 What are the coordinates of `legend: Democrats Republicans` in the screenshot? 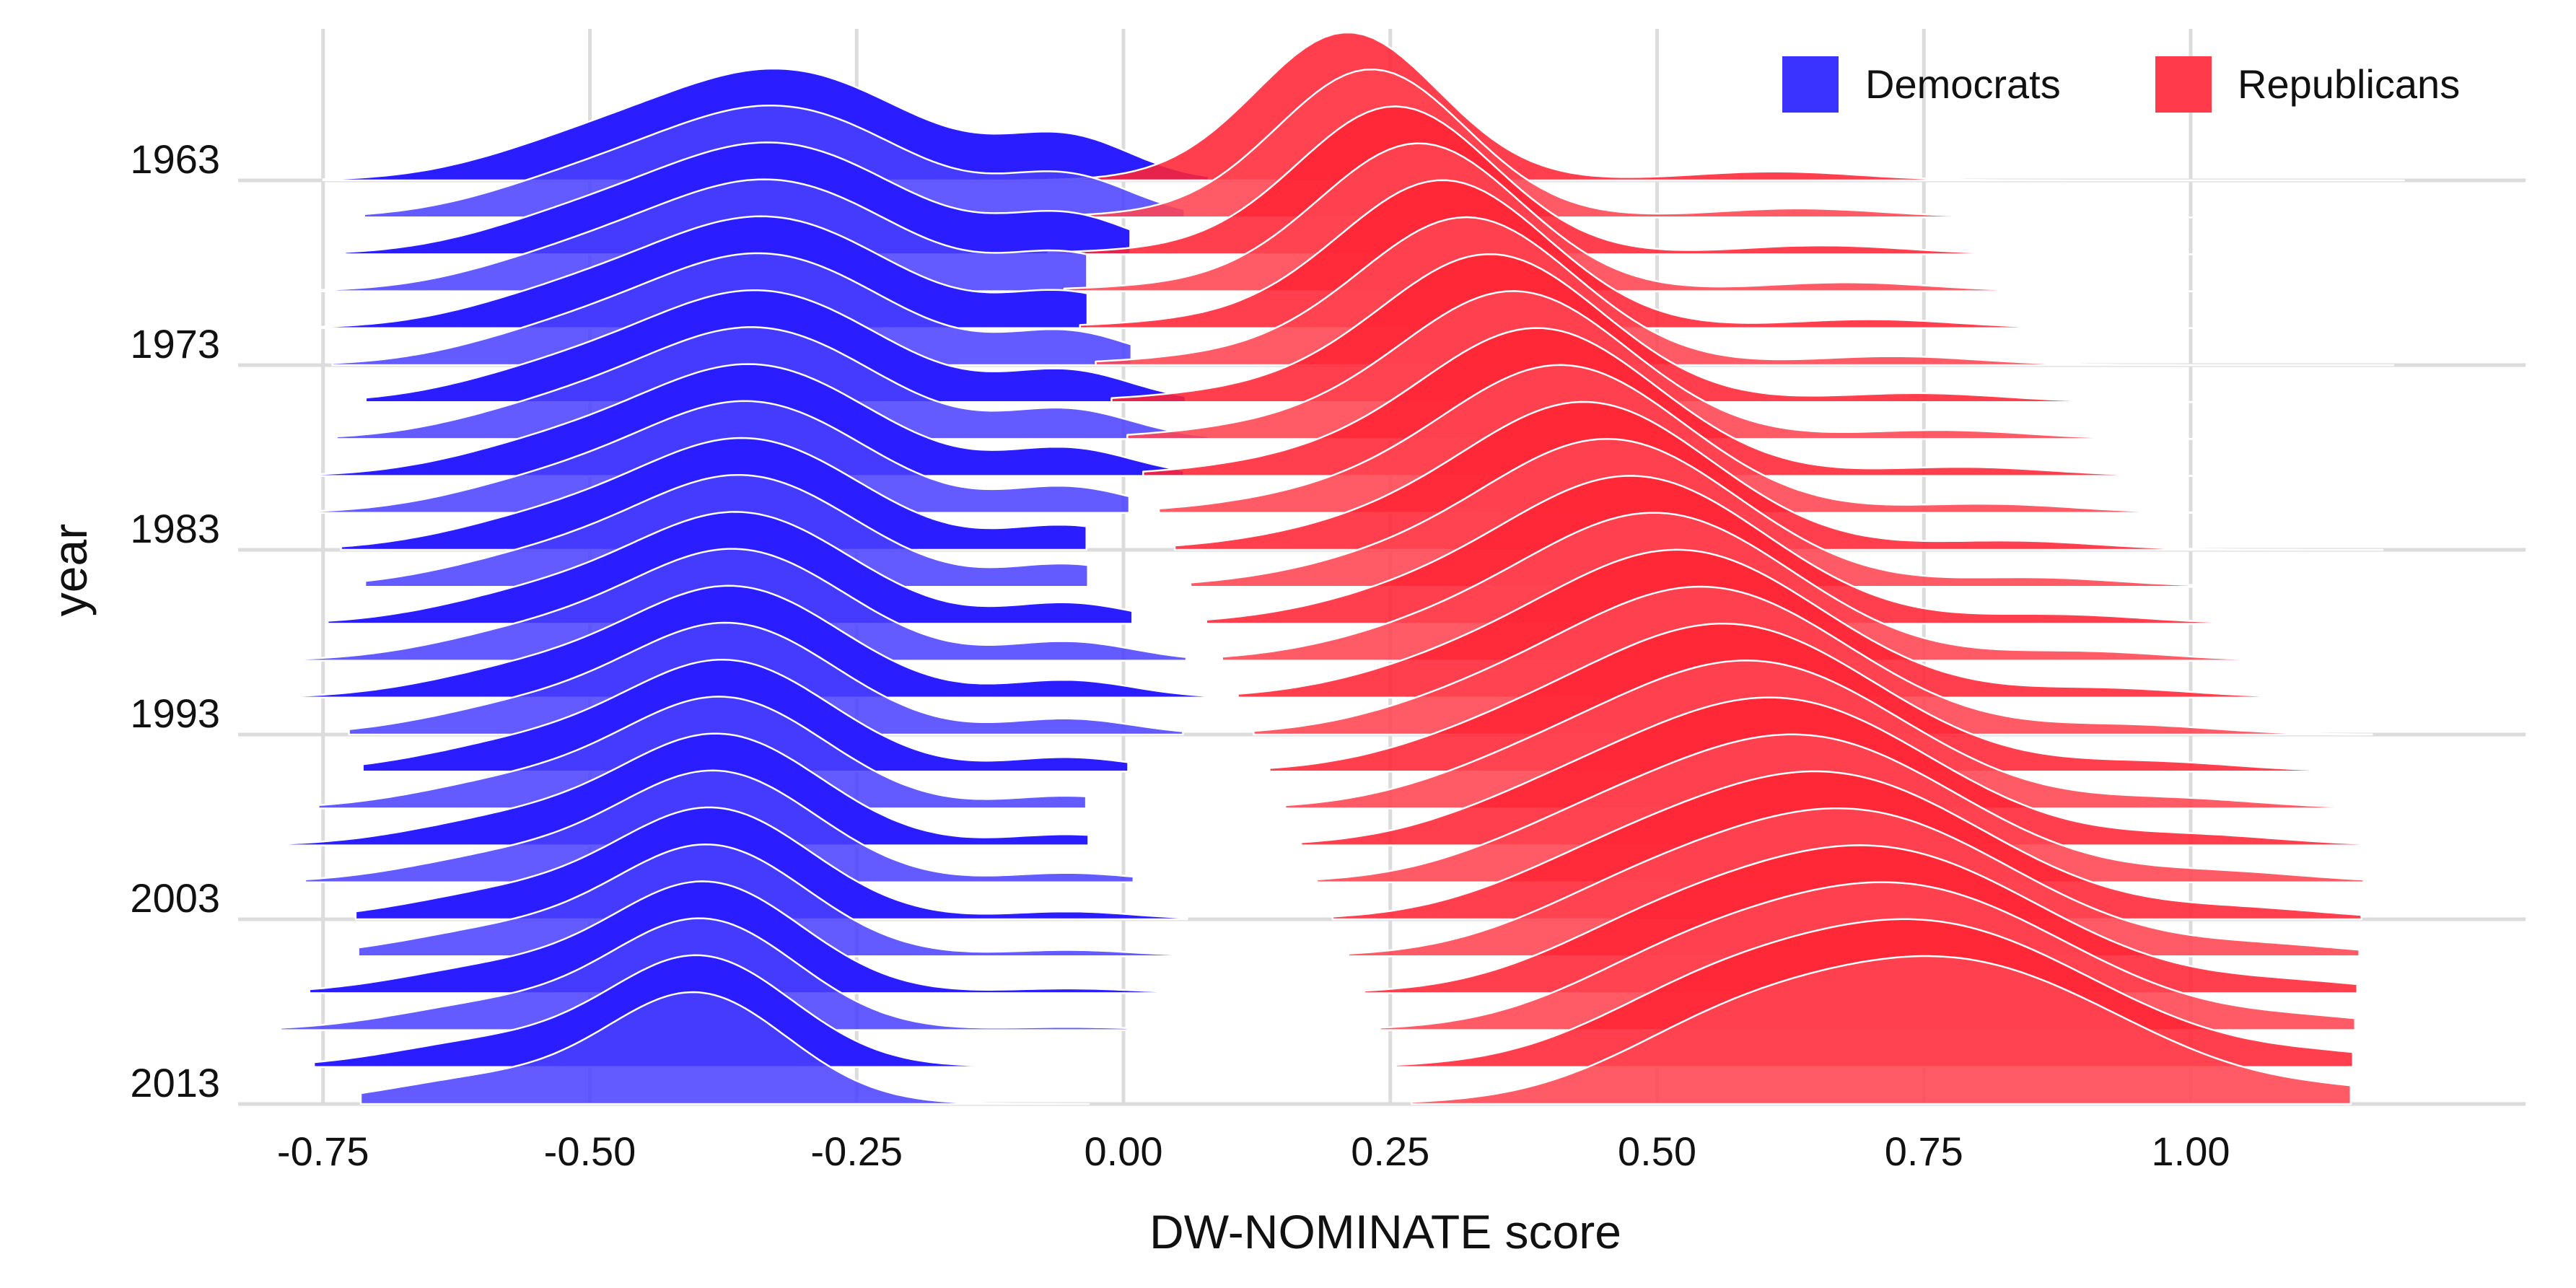 It's located at (2121, 84).